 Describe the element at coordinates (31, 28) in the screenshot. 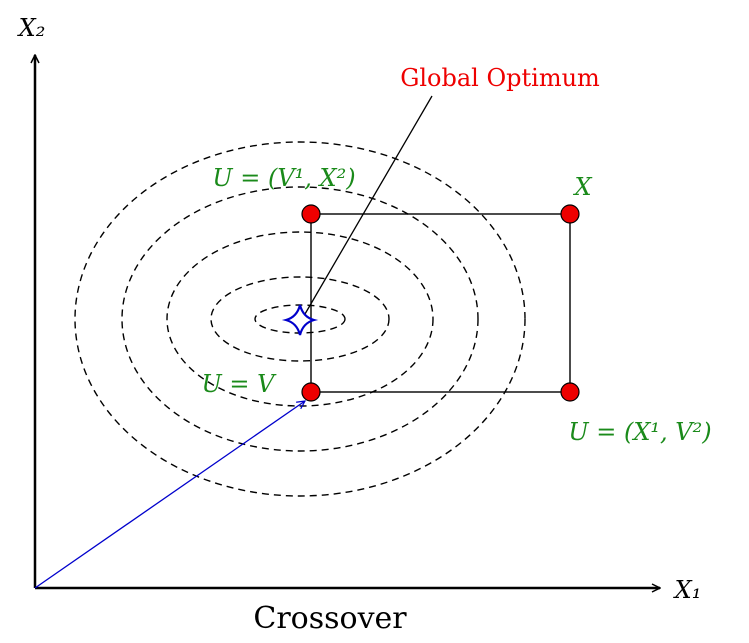

I see `y-label: X₂` at that location.